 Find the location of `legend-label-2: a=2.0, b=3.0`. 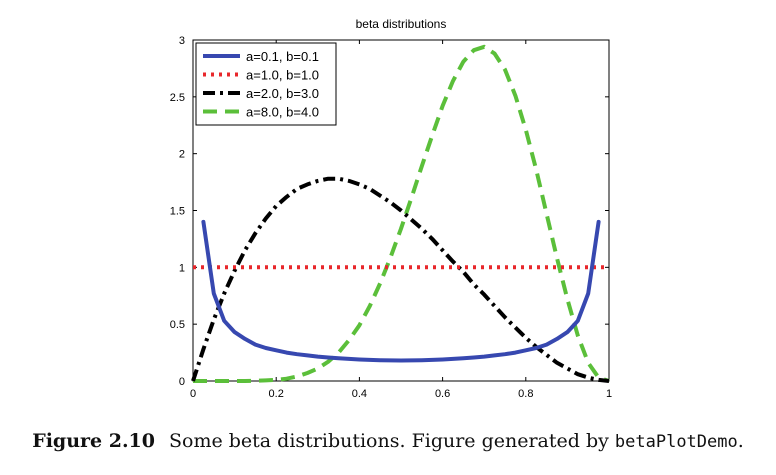

legend-label-2: a=2.0, b=3.0 is located at coordinates (282, 93).